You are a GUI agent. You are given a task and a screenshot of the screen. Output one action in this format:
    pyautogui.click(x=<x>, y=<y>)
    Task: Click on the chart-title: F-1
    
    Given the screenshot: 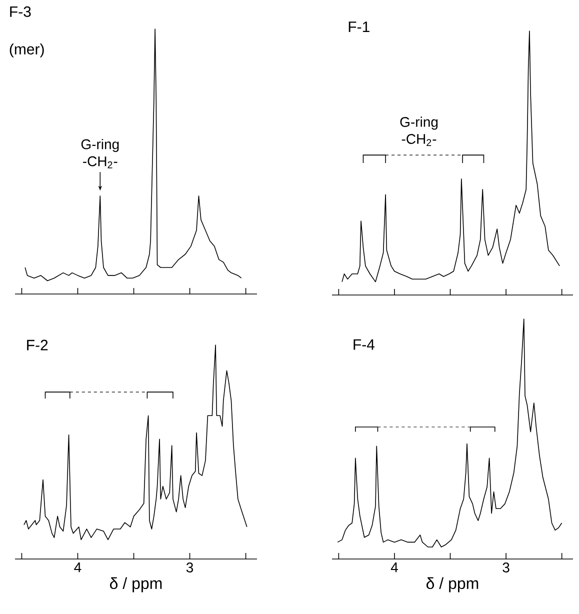 What is the action you would take?
    pyautogui.click(x=359, y=27)
    